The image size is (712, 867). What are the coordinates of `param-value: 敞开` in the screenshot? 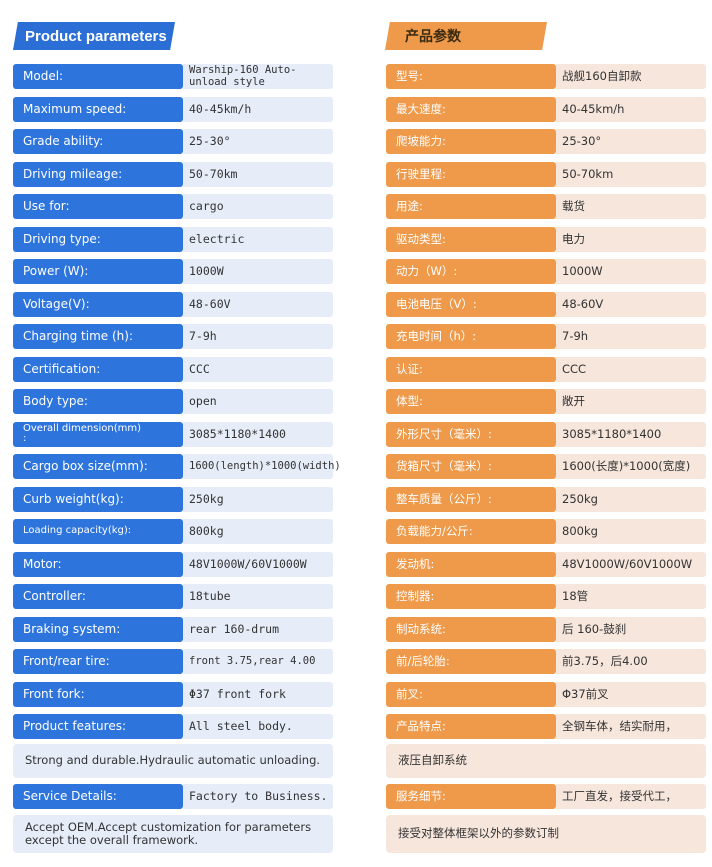 It's located at (631, 401).